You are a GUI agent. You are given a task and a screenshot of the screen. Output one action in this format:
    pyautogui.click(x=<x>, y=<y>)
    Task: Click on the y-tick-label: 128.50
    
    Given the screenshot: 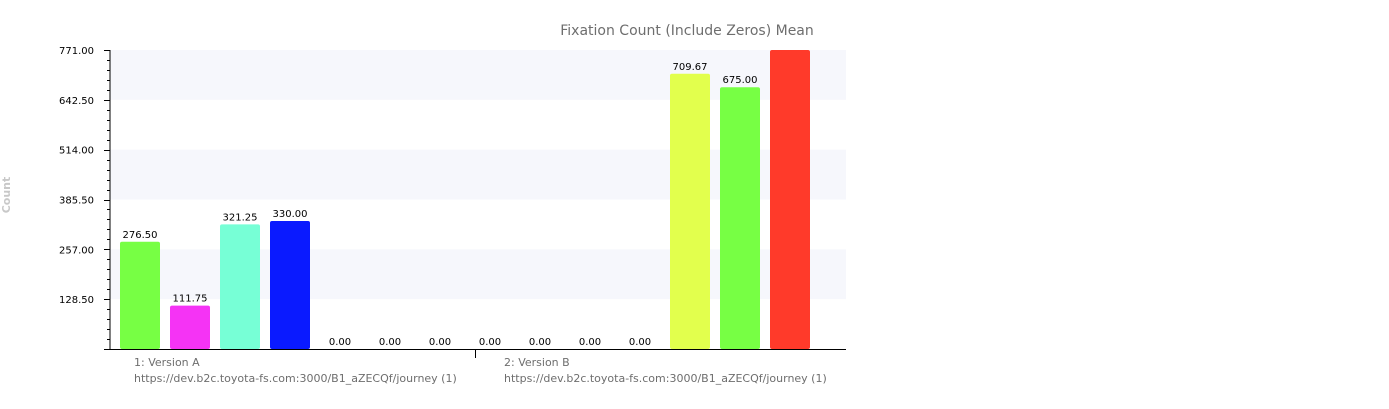 What is the action you would take?
    pyautogui.click(x=76, y=300)
    